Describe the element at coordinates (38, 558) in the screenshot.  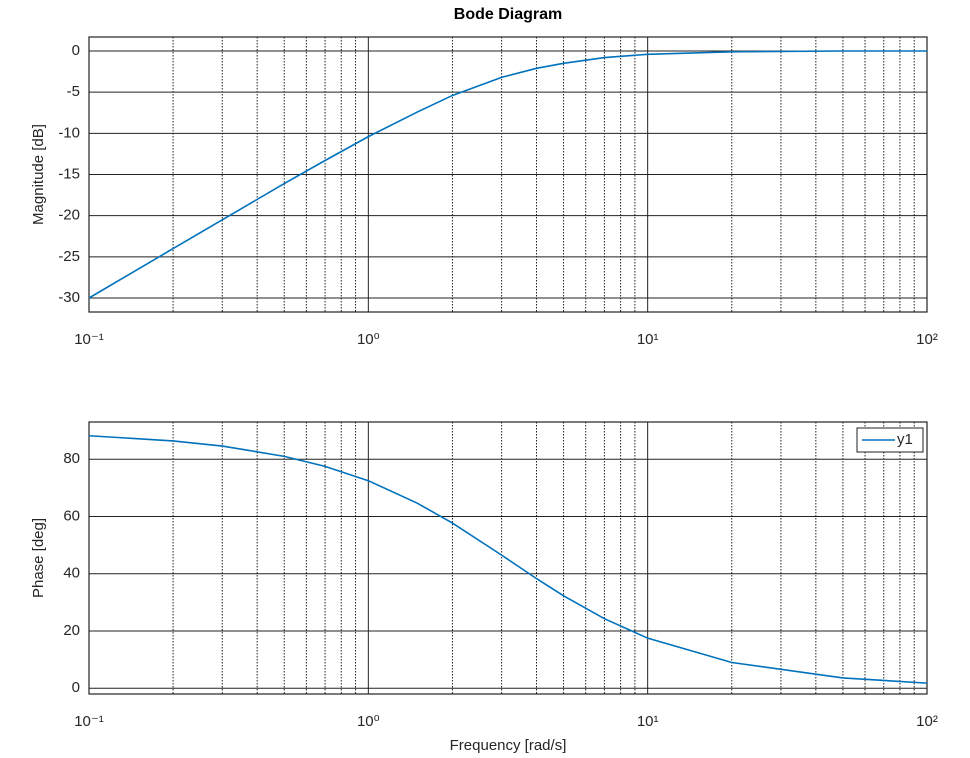
I see `y-axis-label: Phase [deg]` at that location.